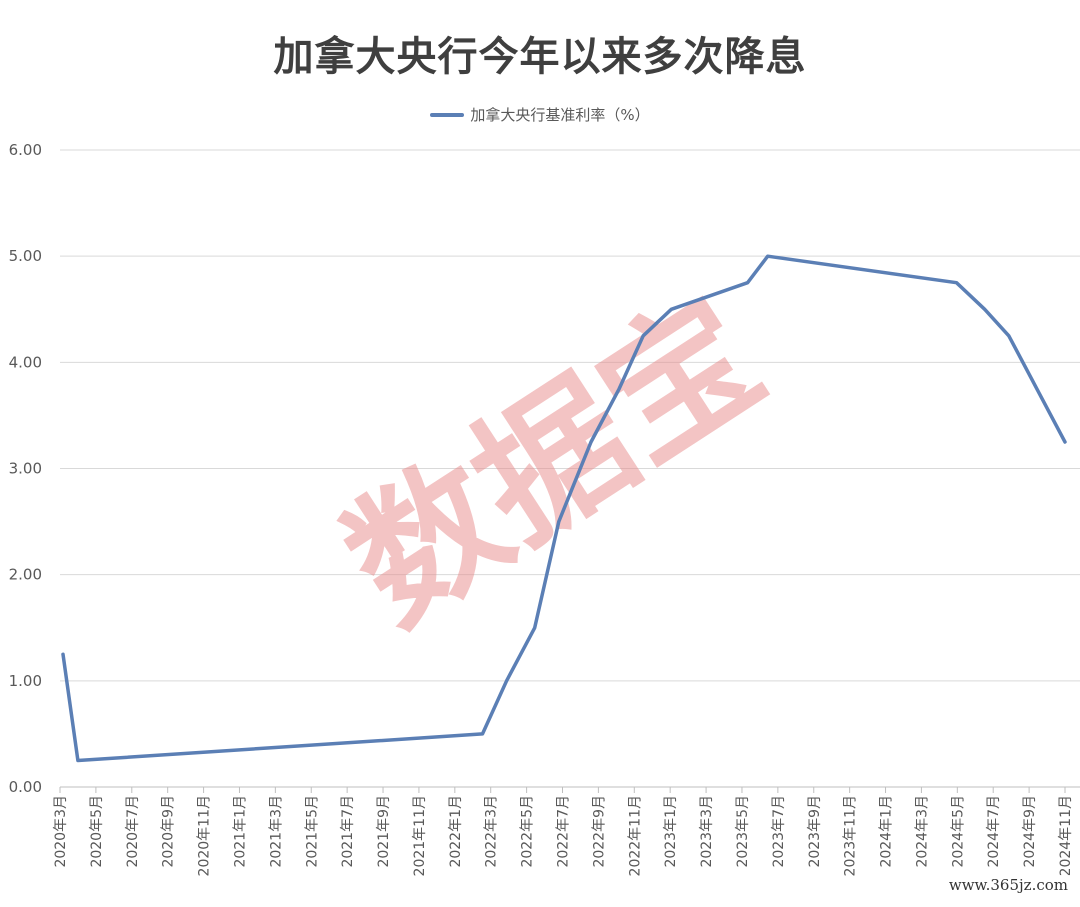  Describe the element at coordinates (456, 831) in the screenshot. I see `x-tick-label: 2022年1月` at that location.